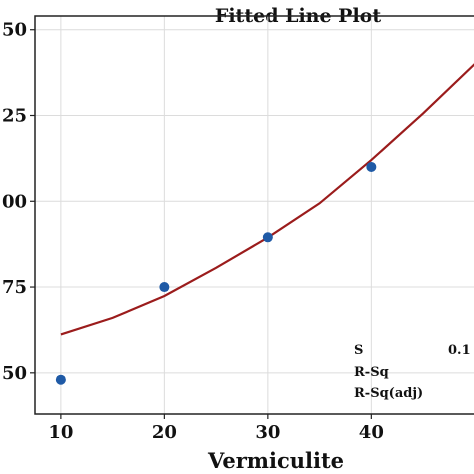 This screenshot has height=474, width=474. What do you see at coordinates (412, 372) in the screenshot?
I see `stats-box: S 0.1 R-Sq R-Sq(adj)` at bounding box center [412, 372].